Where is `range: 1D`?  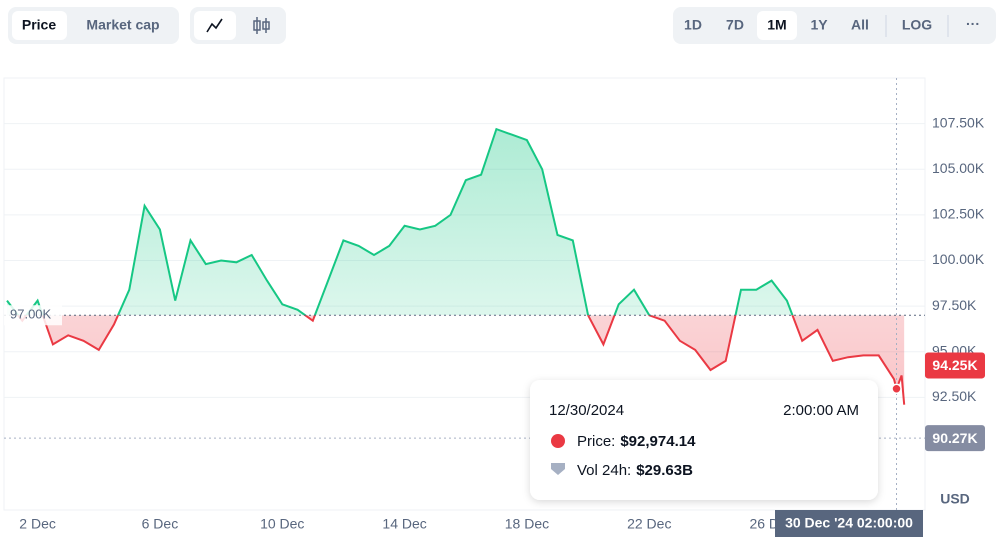
range: 1D is located at coordinates (693, 25).